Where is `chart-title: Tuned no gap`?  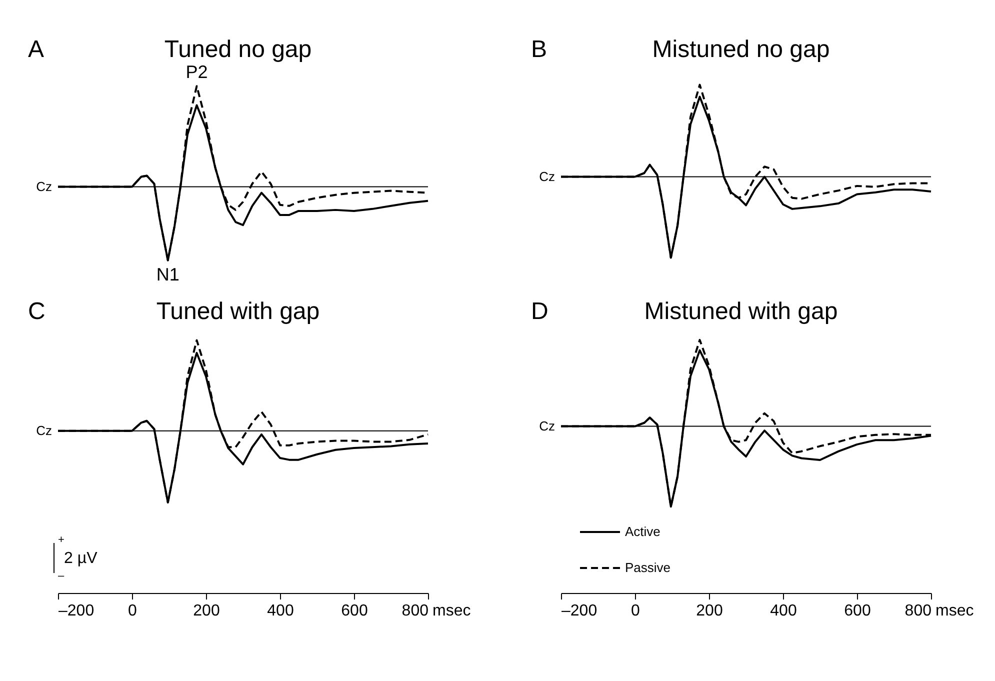 chart-title: Tuned no gap is located at coordinates (238, 49).